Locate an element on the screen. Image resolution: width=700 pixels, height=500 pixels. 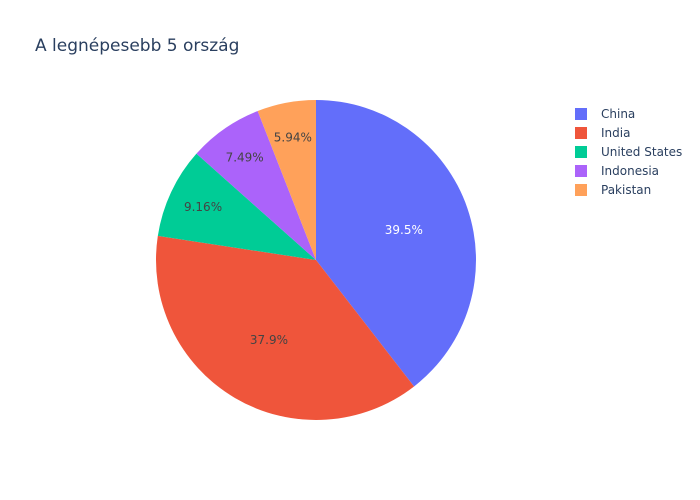
legend-swatch-pakistan is located at coordinates (581, 190).